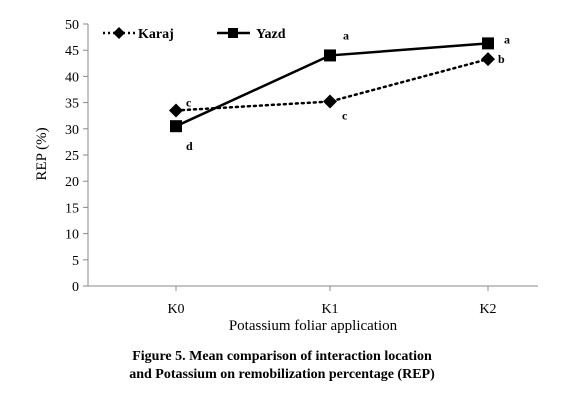  Describe the element at coordinates (72, 156) in the screenshot. I see `y-tick-label: 25` at that location.